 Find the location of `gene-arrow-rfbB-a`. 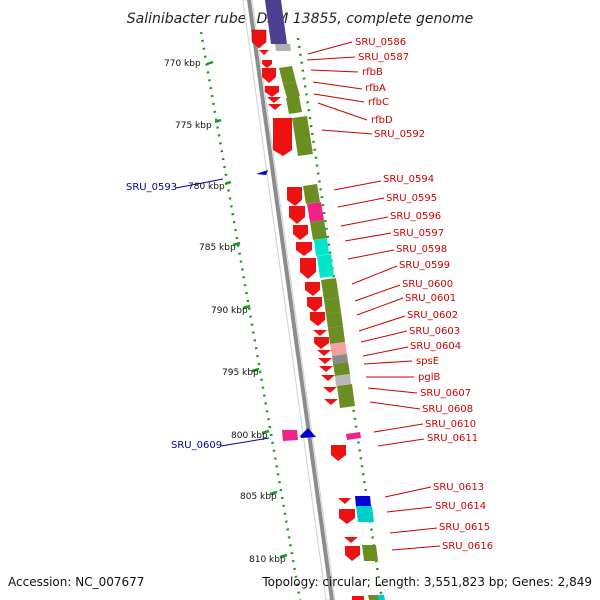

gene-arrow-rfbB-a is located at coordinates (267, 64).